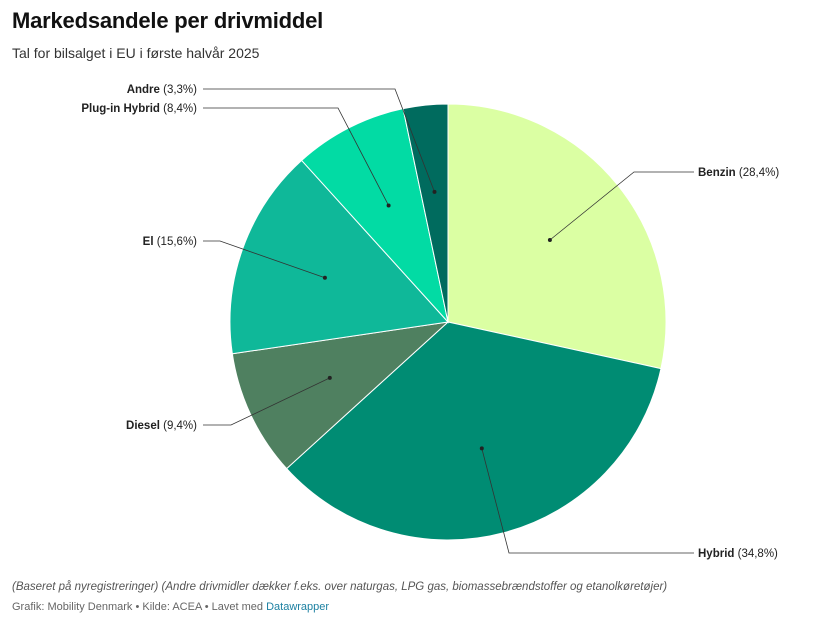  What do you see at coordinates (266, 401) in the screenshot?
I see `leader-line-diesel` at bounding box center [266, 401].